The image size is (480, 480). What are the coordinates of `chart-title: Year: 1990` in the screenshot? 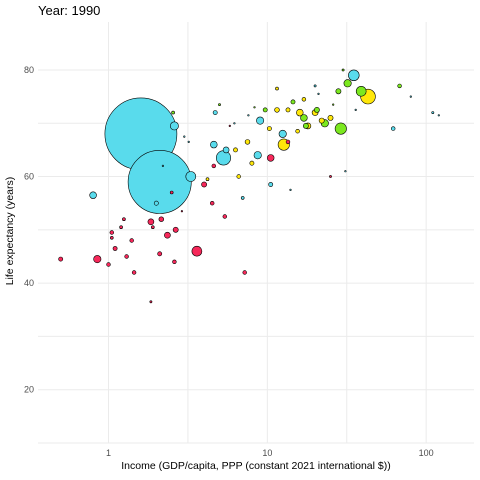 It's located at (69, 10).